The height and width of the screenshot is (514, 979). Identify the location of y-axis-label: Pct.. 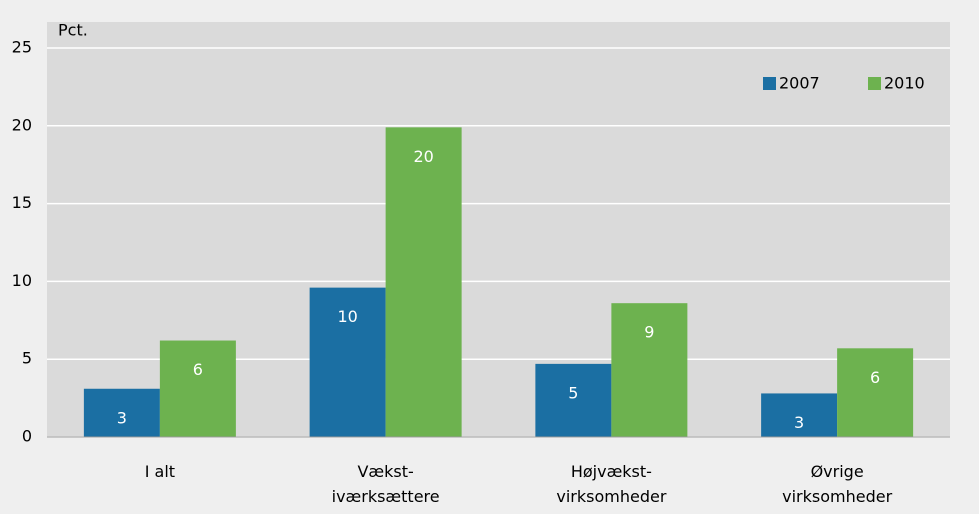
(73, 30).